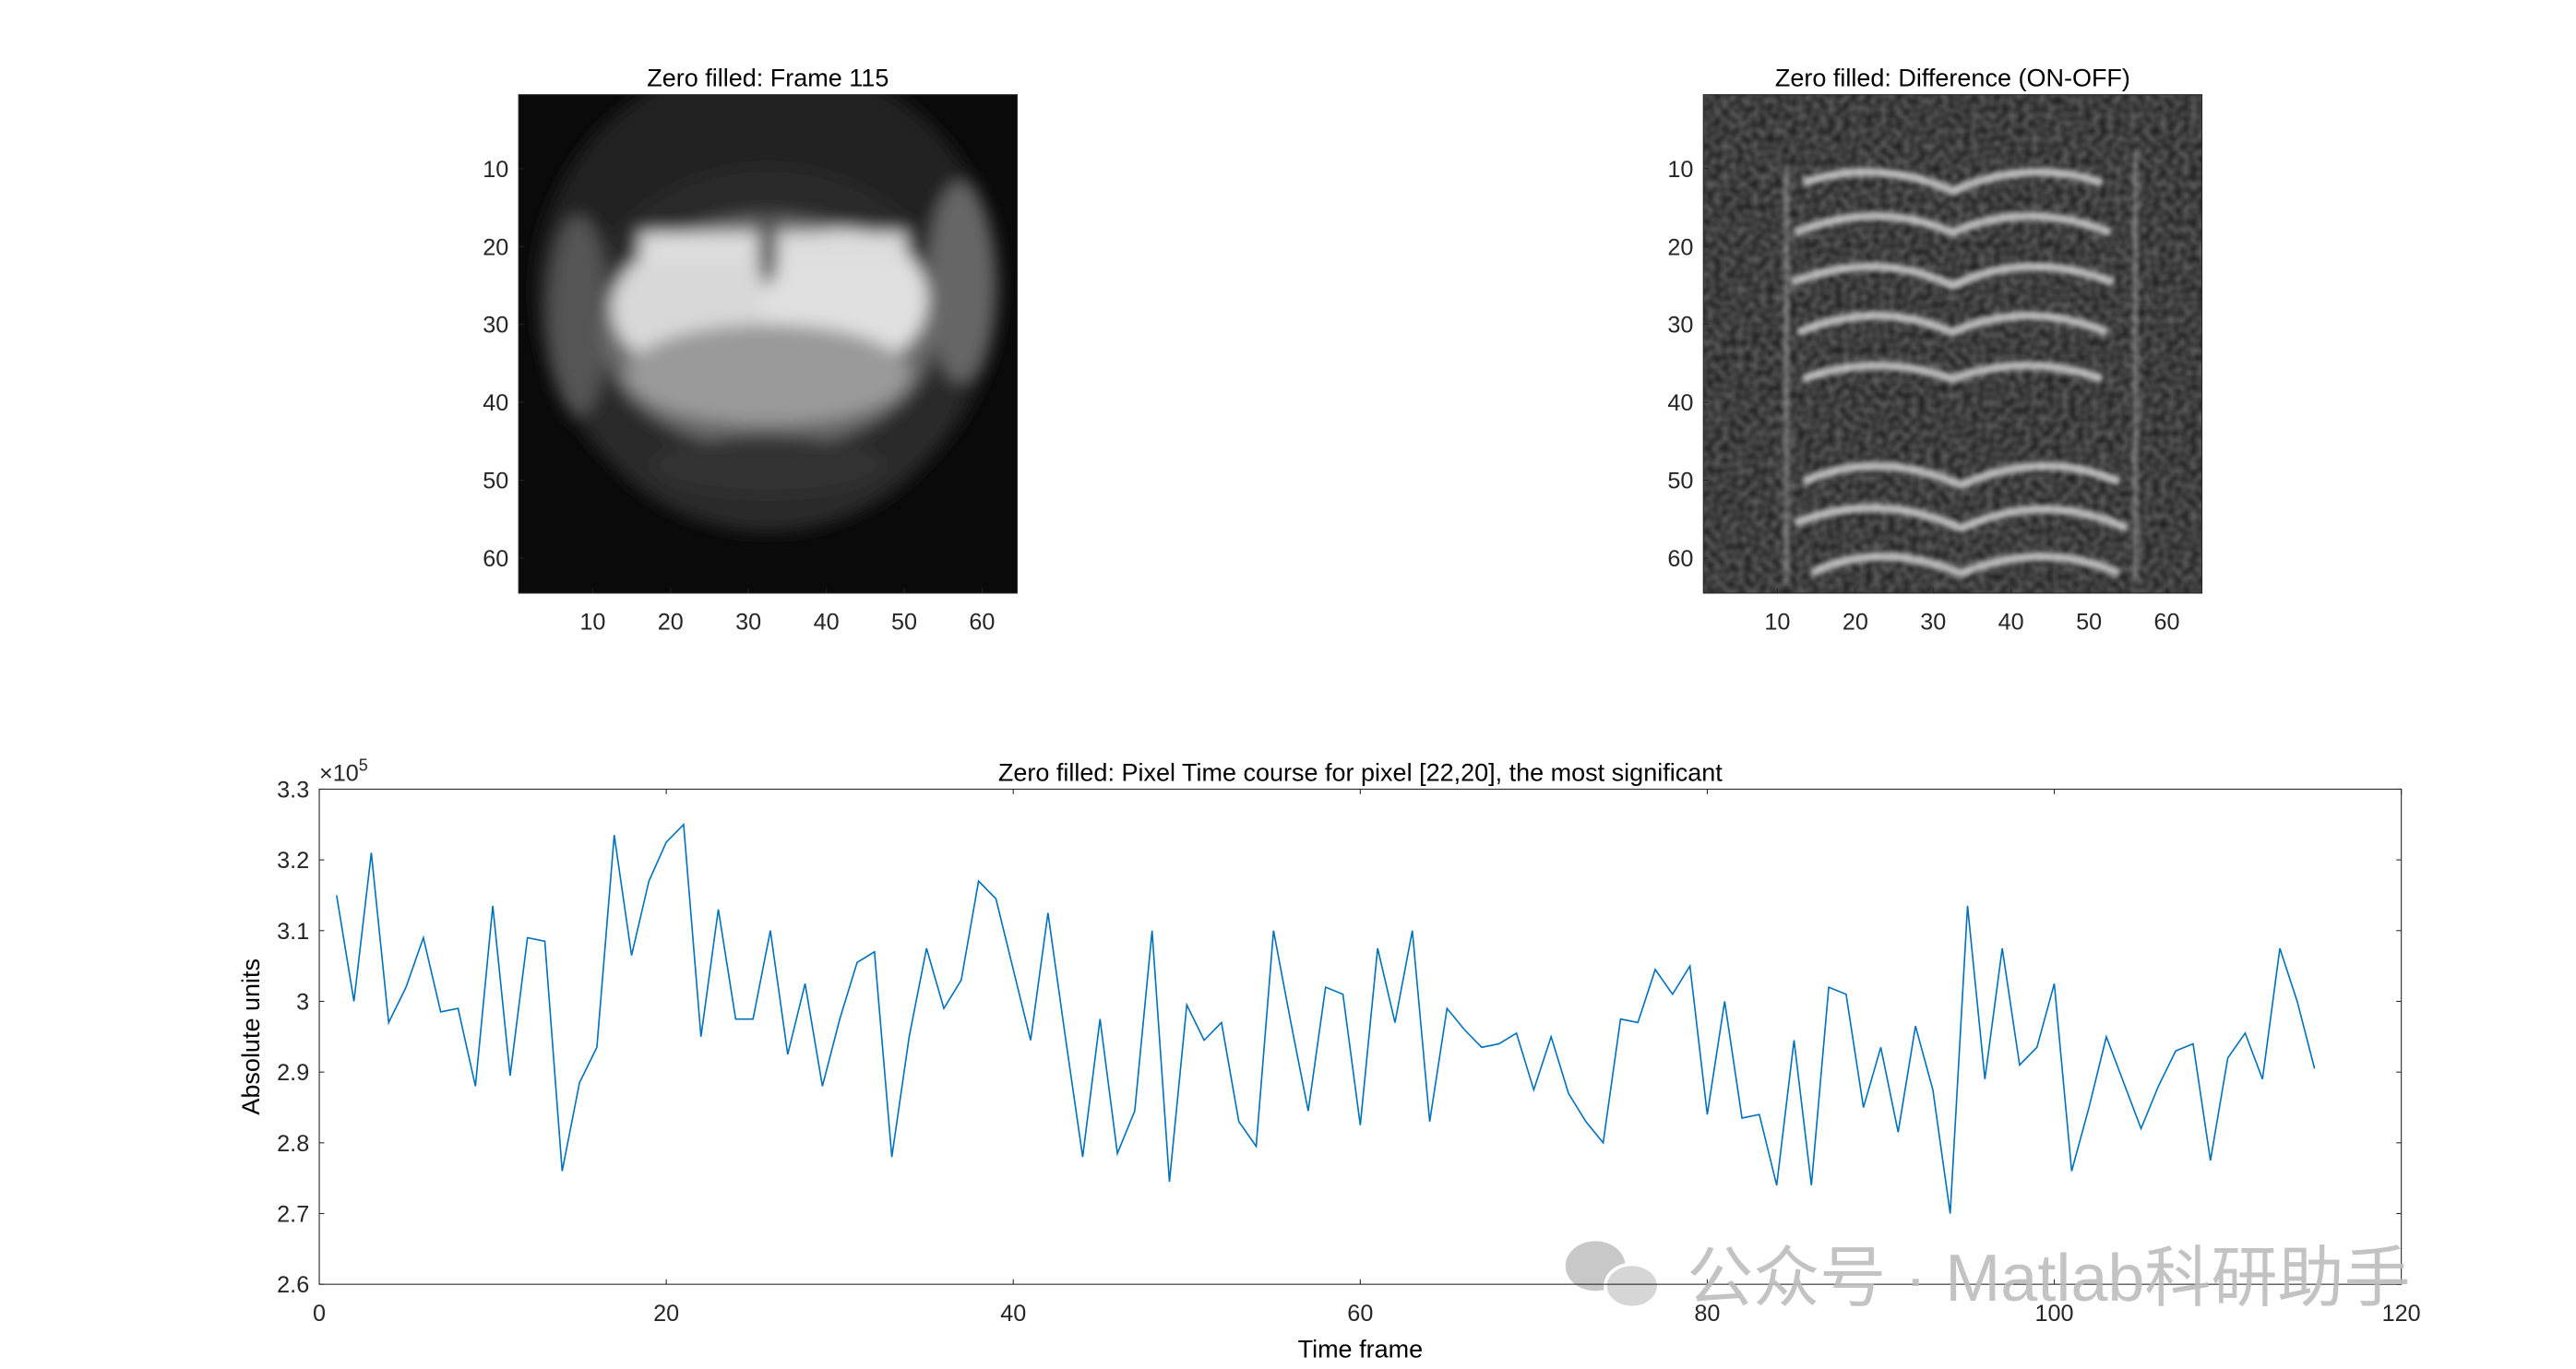 The width and height of the screenshot is (2576, 1369). I want to click on x-tick-label: 100, so click(2055, 1314).